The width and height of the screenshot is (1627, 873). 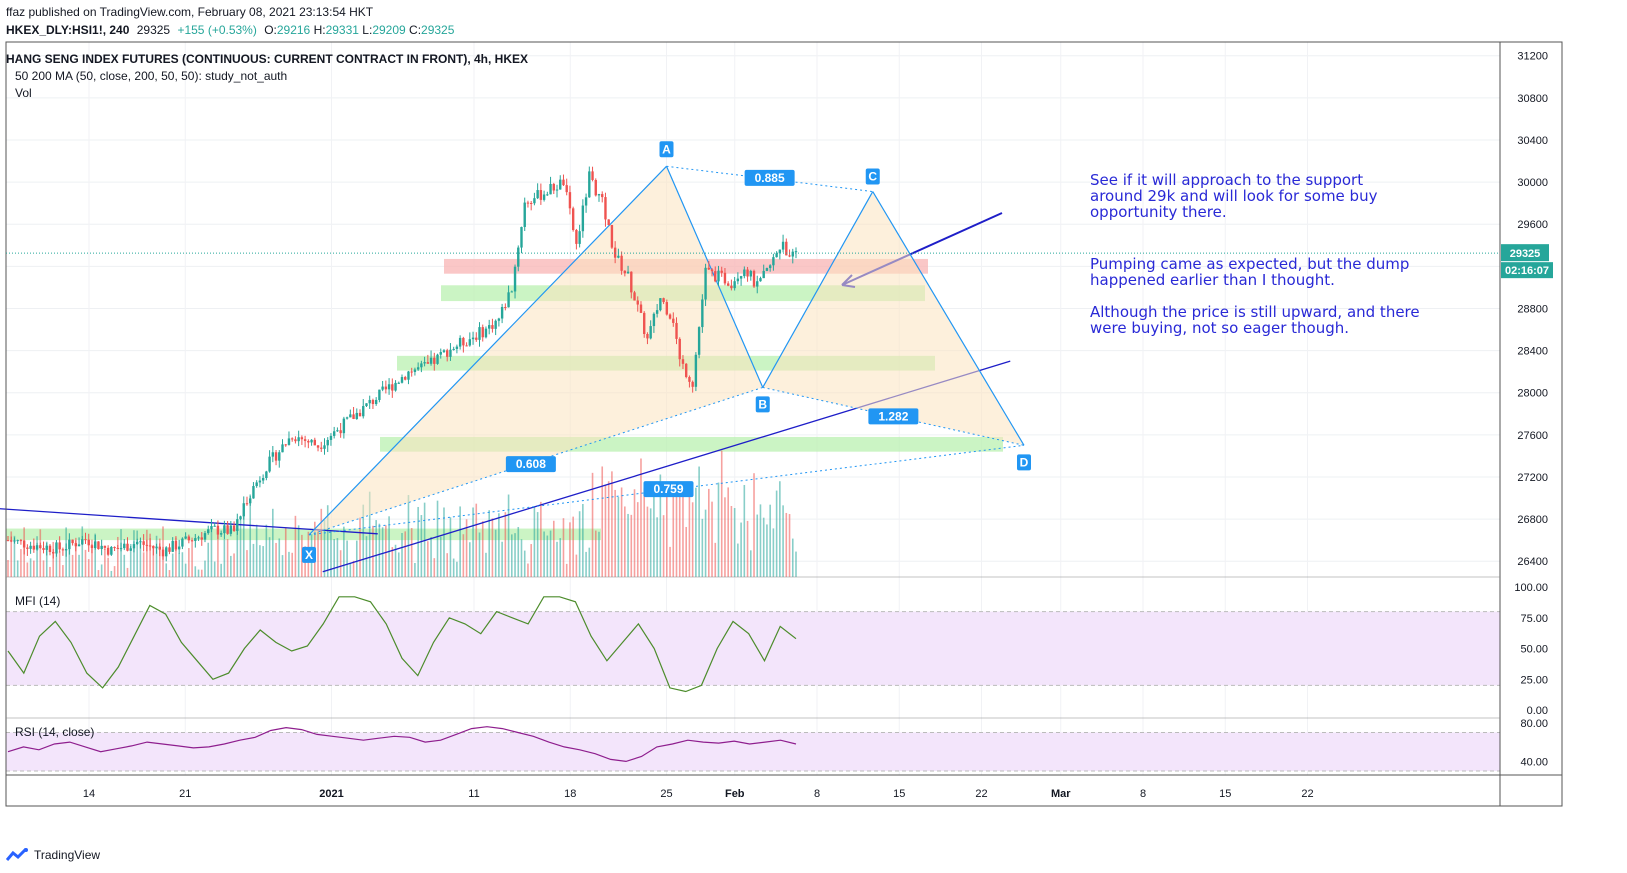 I want to click on point-a-label: A, so click(x=666, y=149).